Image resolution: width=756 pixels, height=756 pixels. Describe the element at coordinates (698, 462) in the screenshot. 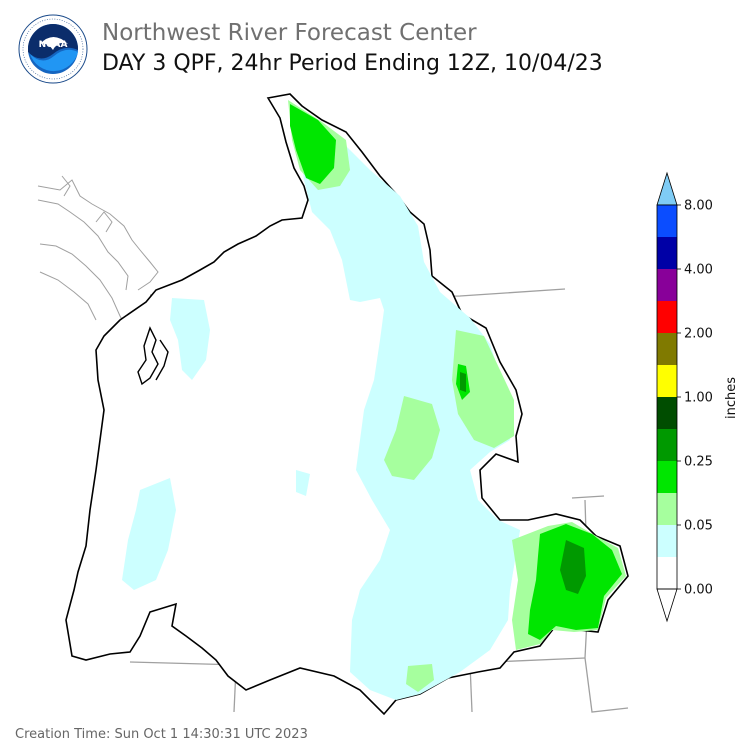

I see `colorbar-tick-label: 0.25` at that location.